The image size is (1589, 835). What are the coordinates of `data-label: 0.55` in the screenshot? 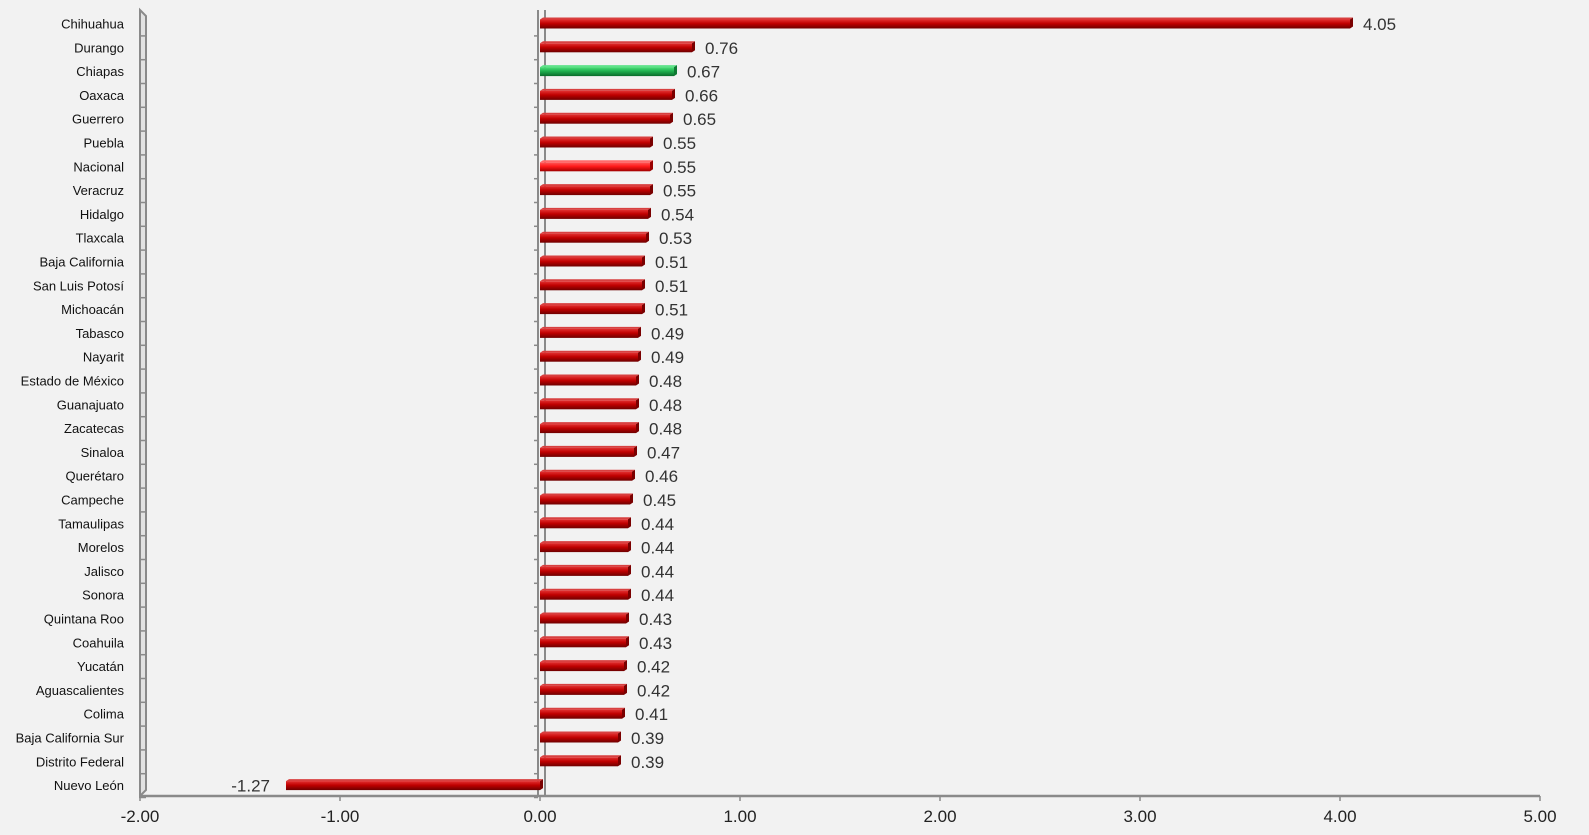 It's located at (679, 143).